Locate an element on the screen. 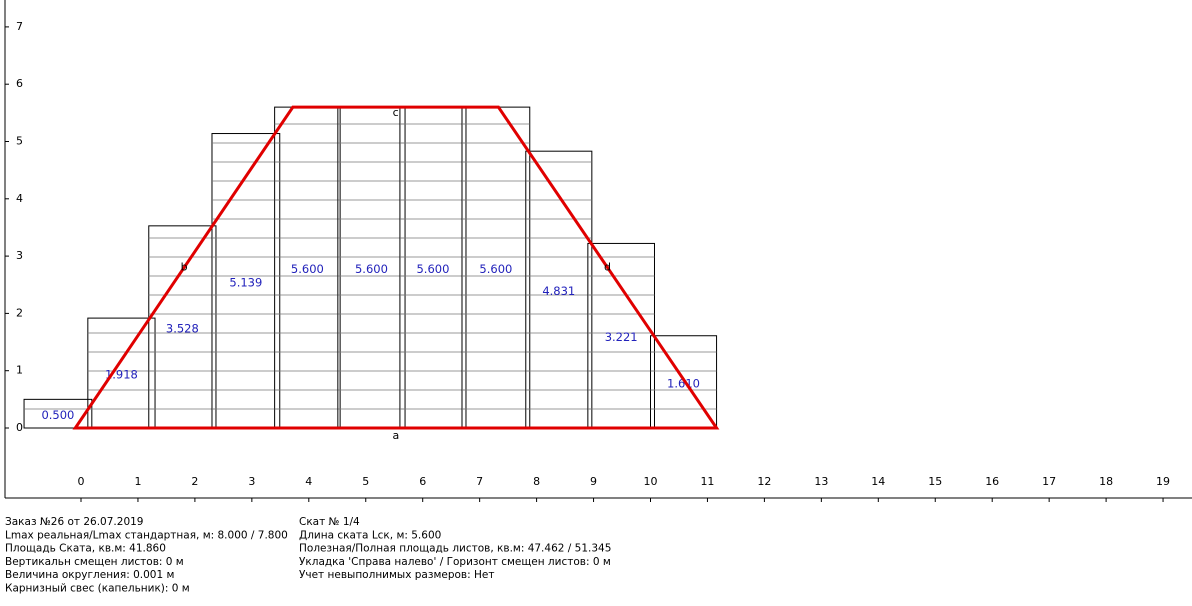  x-tick-label: 0 is located at coordinates (81, 481).